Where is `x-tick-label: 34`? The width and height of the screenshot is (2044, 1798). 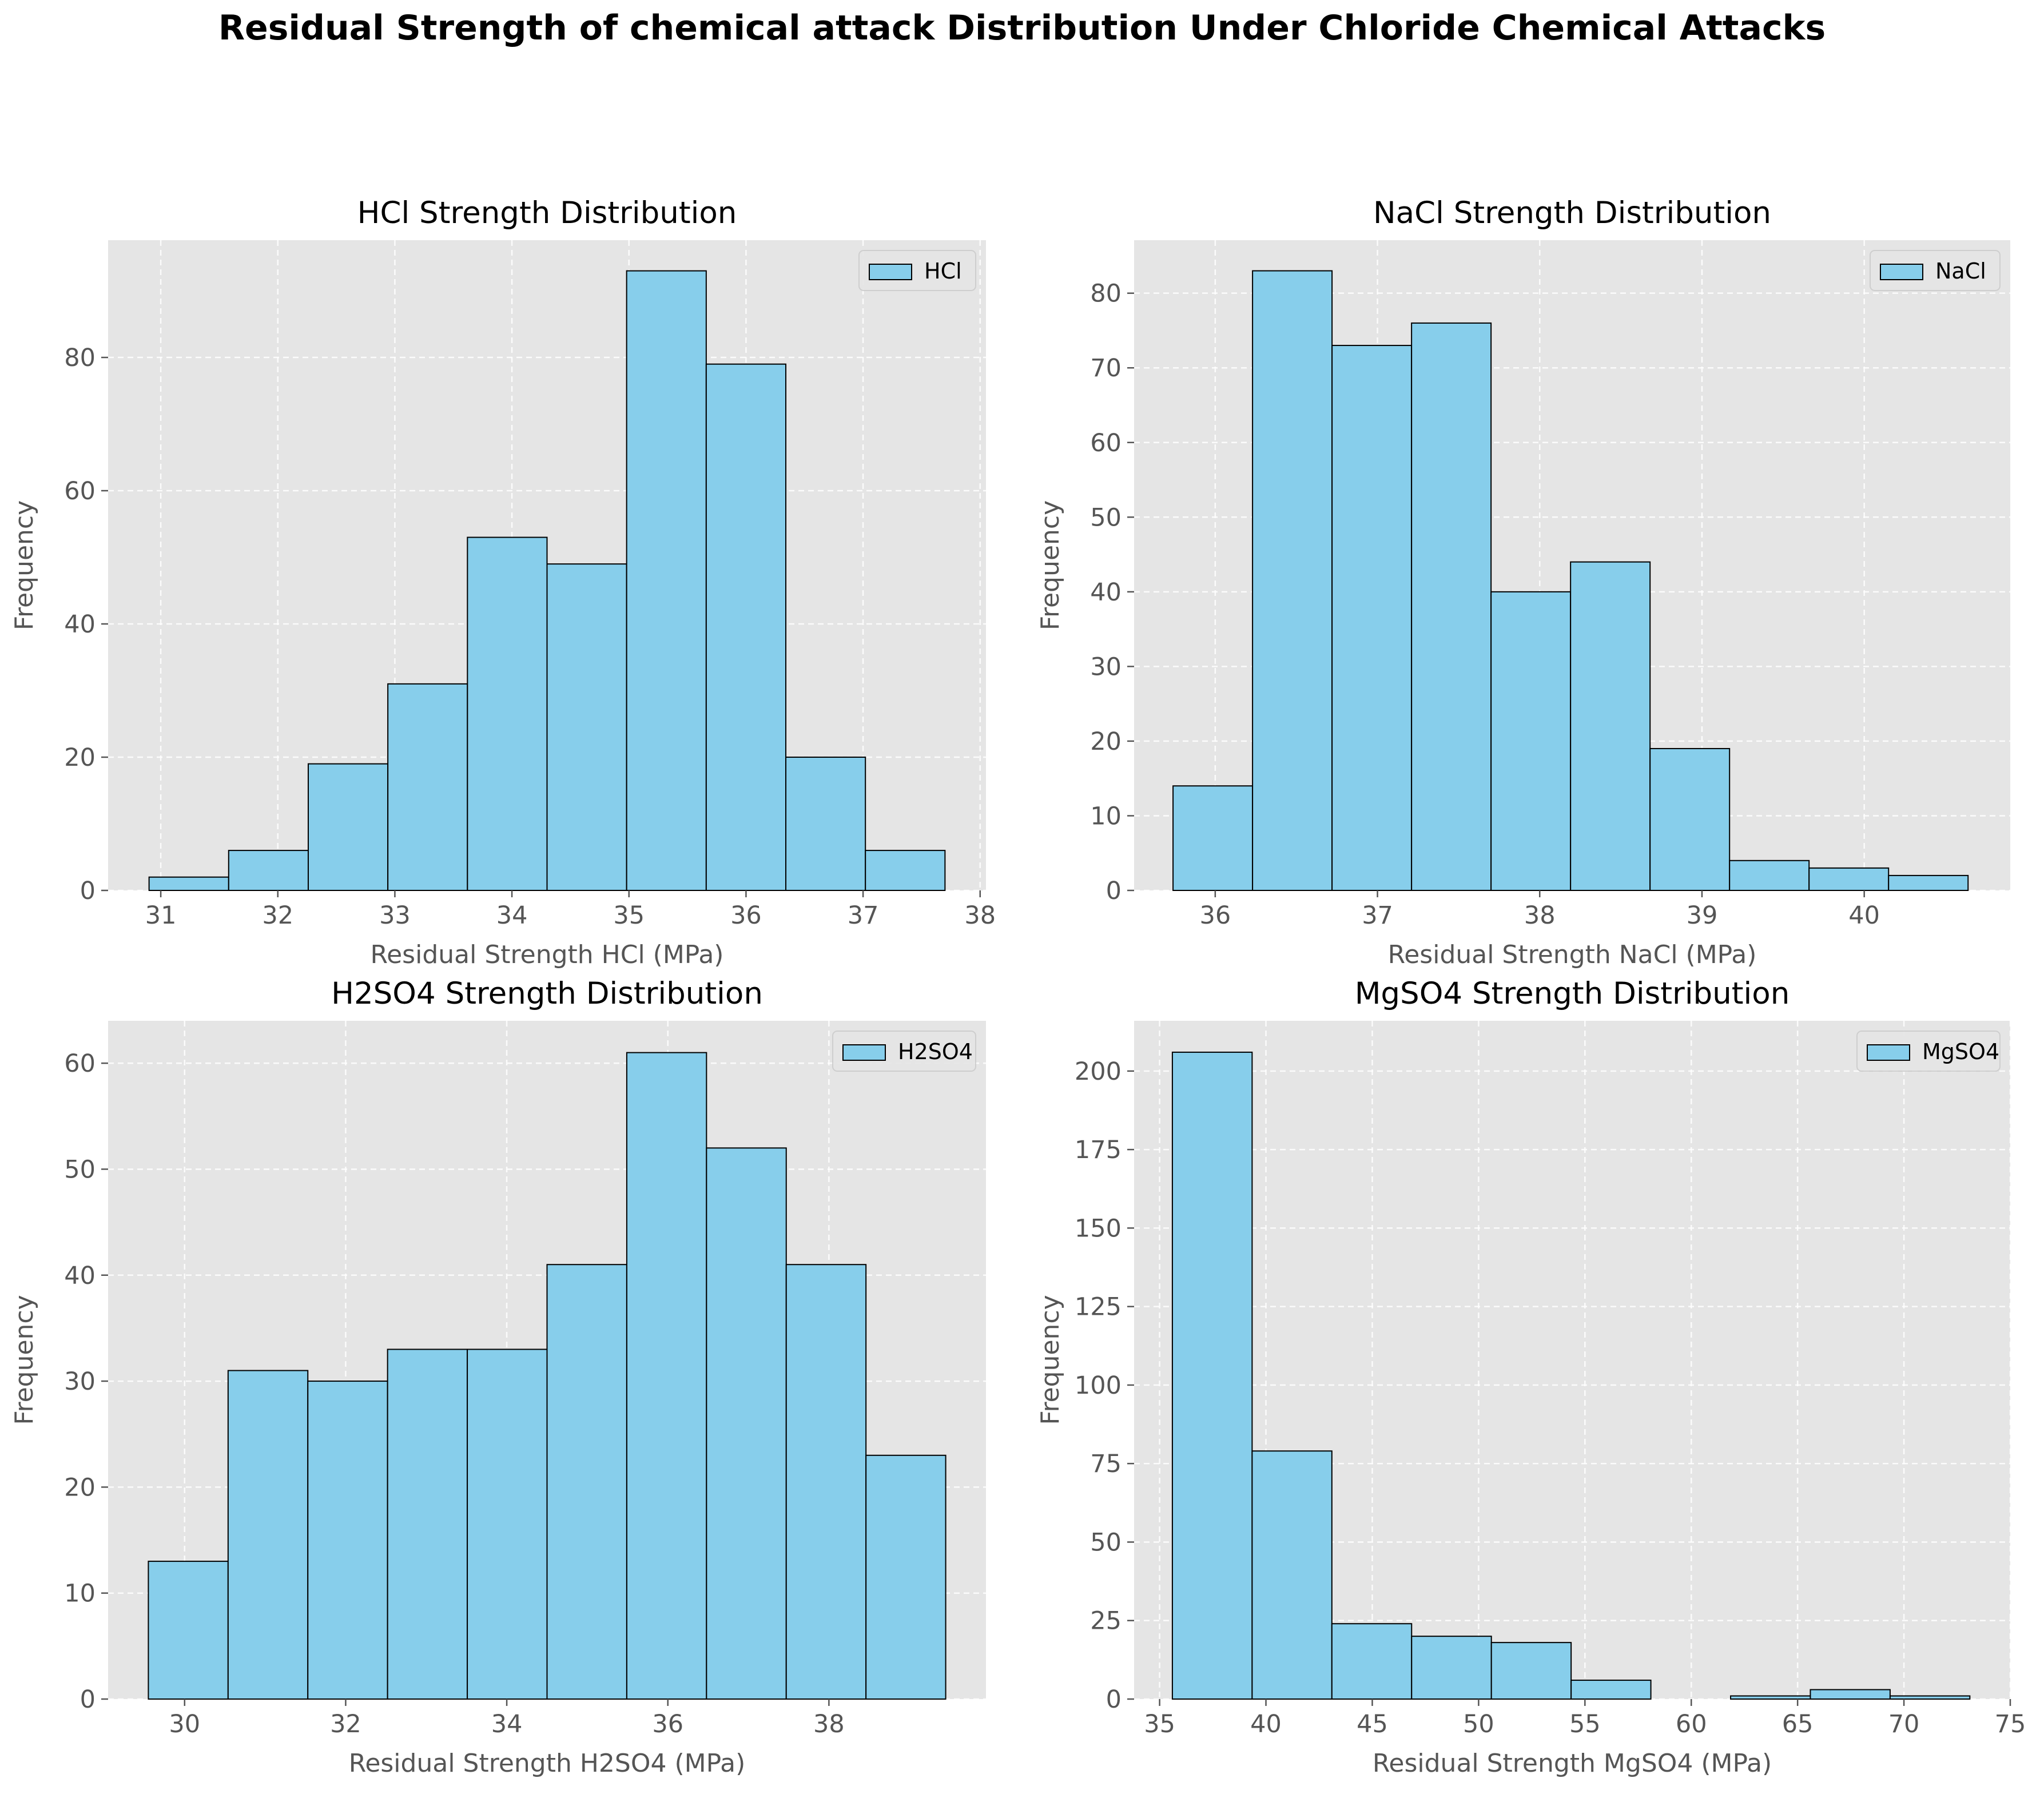
x-tick-label: 34 is located at coordinates (512, 915).